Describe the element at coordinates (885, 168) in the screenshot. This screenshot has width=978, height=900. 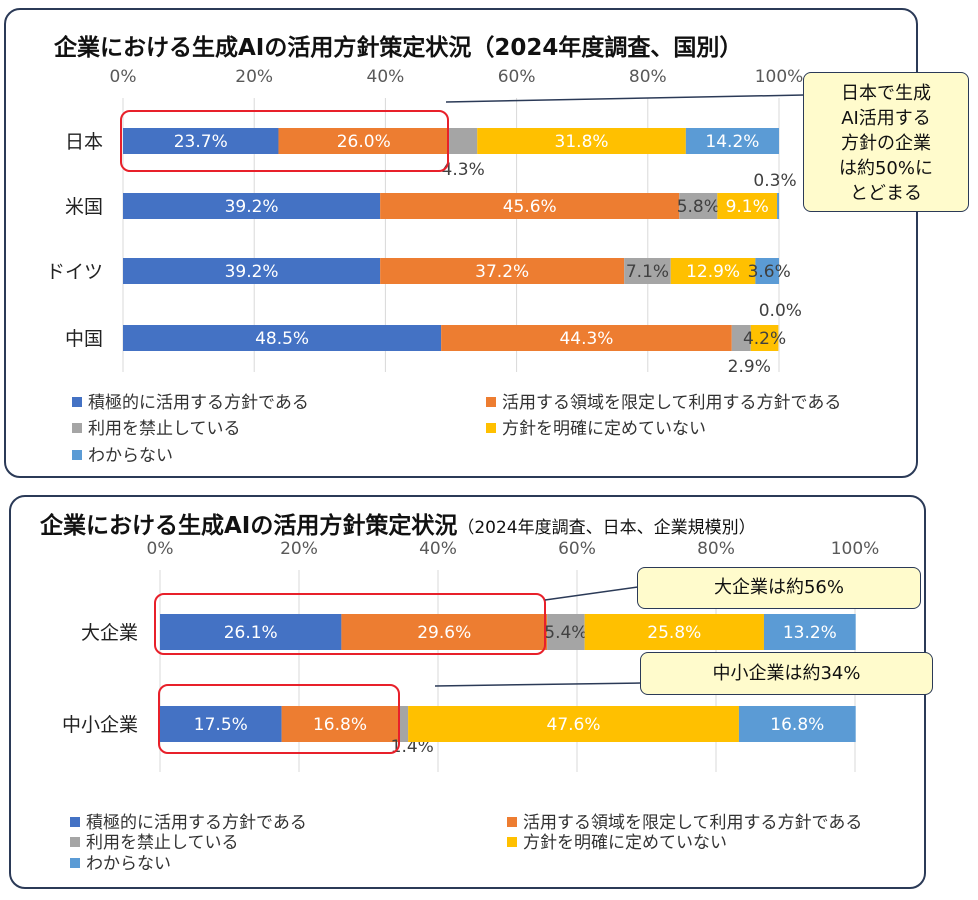
I see `callout-line: は約50%に` at that location.